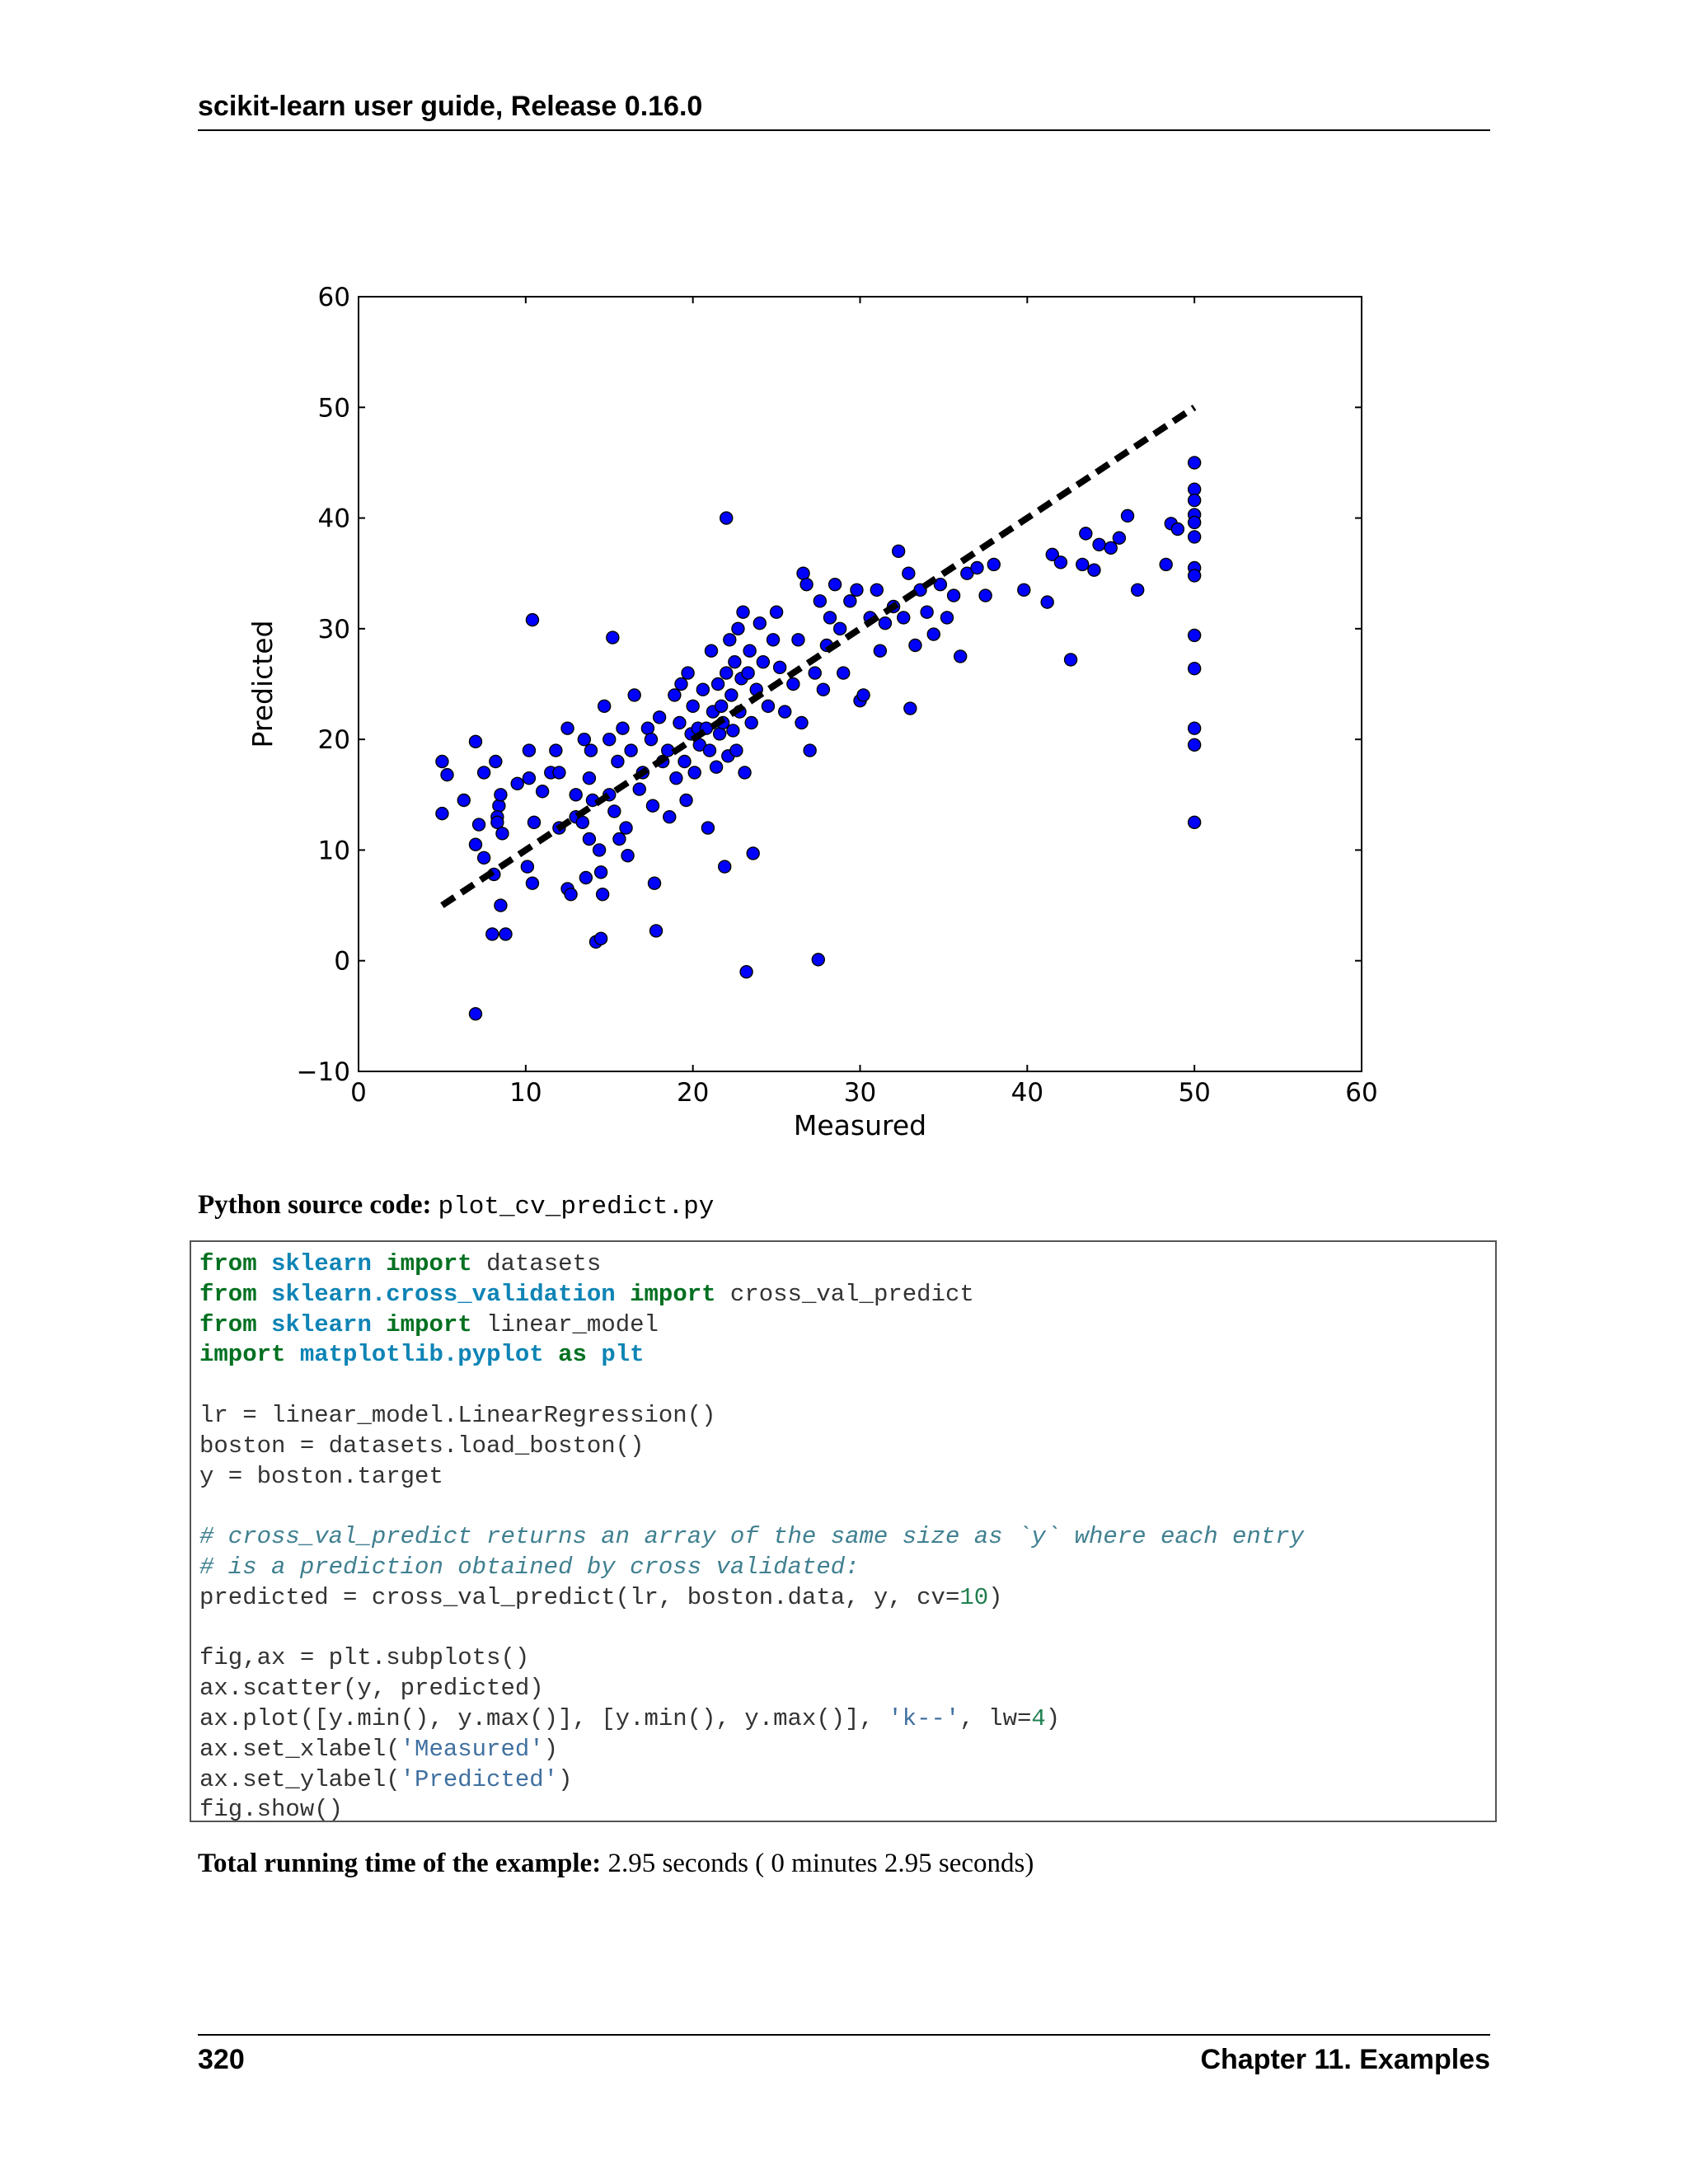 This screenshot has height=2184, width=1688. Describe the element at coordinates (1194, 1093) in the screenshot. I see `x-tick-label: 50` at that location.